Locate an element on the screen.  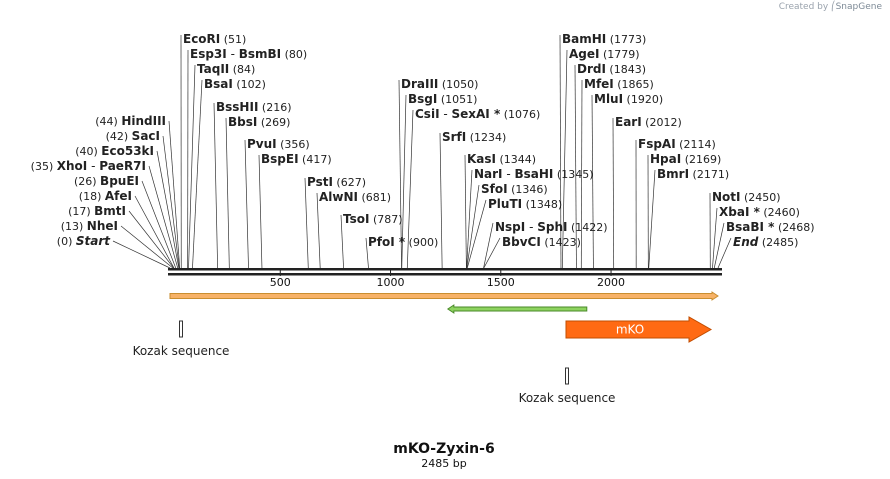
site-label-bsgi-1051: BsgI (1051) is located at coordinates (442, 99).